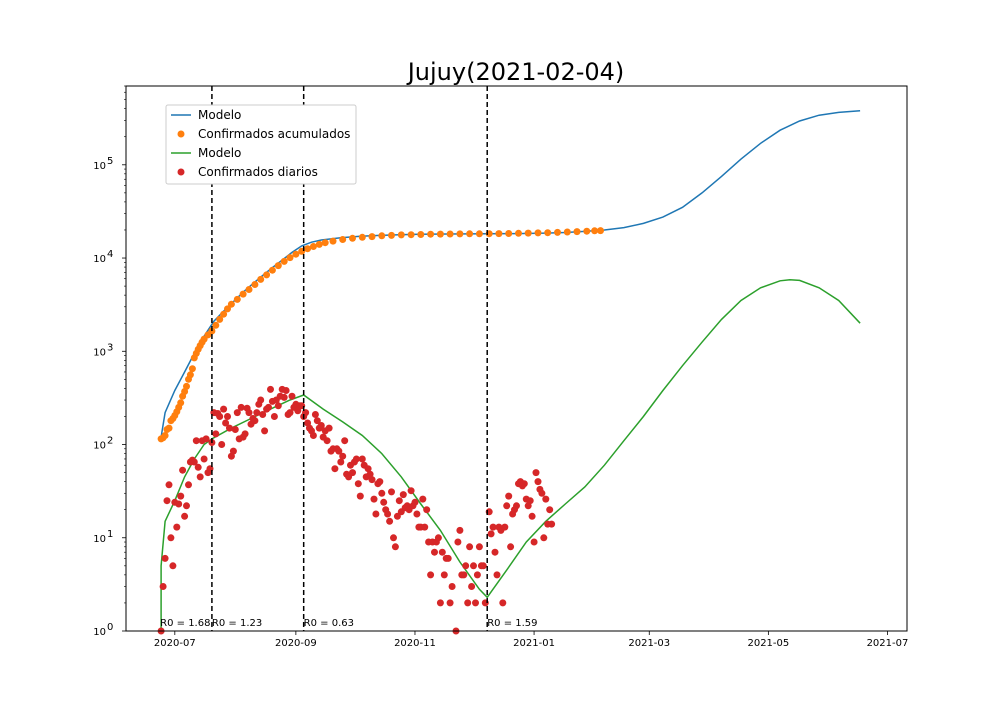 Image resolution: width=1008 pixels, height=720 pixels. I want to click on x-tick-label-1: 2020-09, so click(296, 643).